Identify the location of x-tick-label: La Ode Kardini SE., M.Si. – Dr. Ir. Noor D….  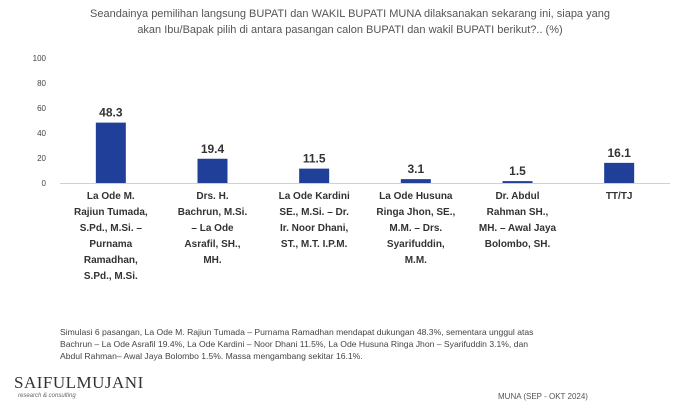
(314, 220).